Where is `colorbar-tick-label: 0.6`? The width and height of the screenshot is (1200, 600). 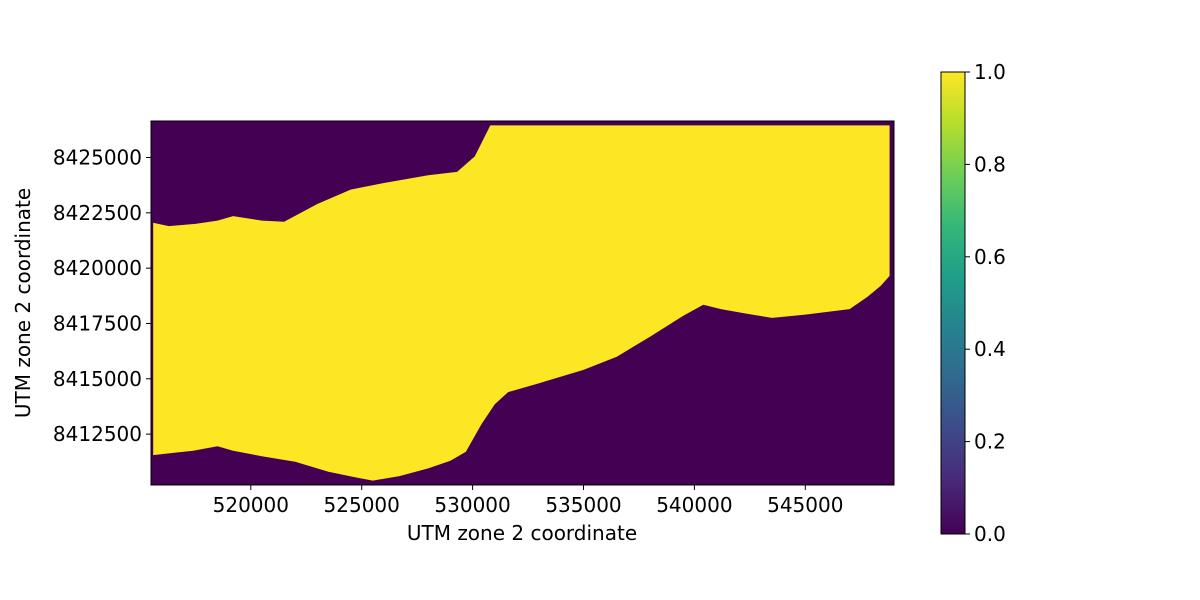
colorbar-tick-label: 0.6 is located at coordinates (990, 257).